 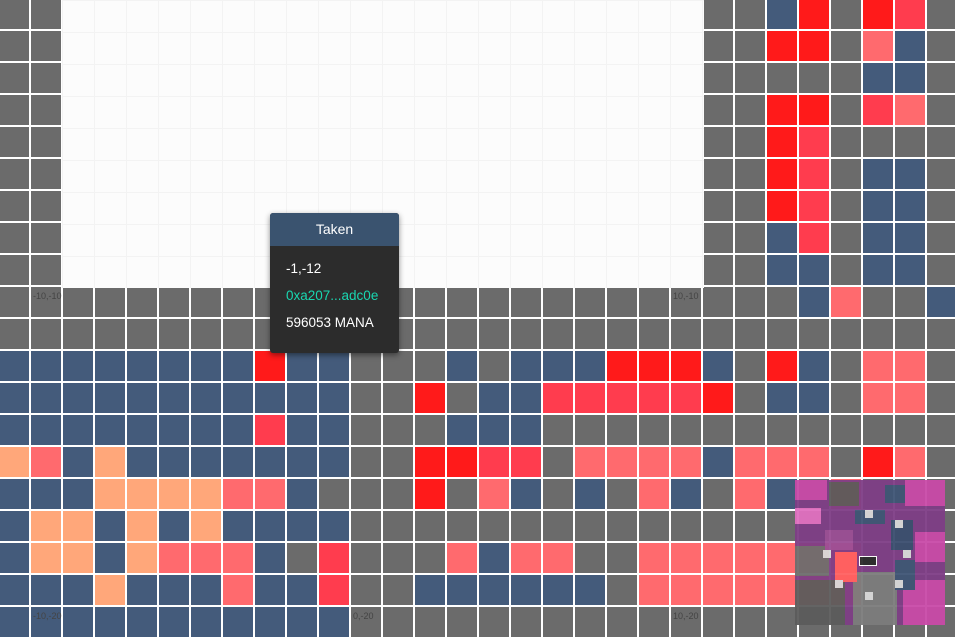 I want to click on minimap-viewport, so click(x=868, y=561).